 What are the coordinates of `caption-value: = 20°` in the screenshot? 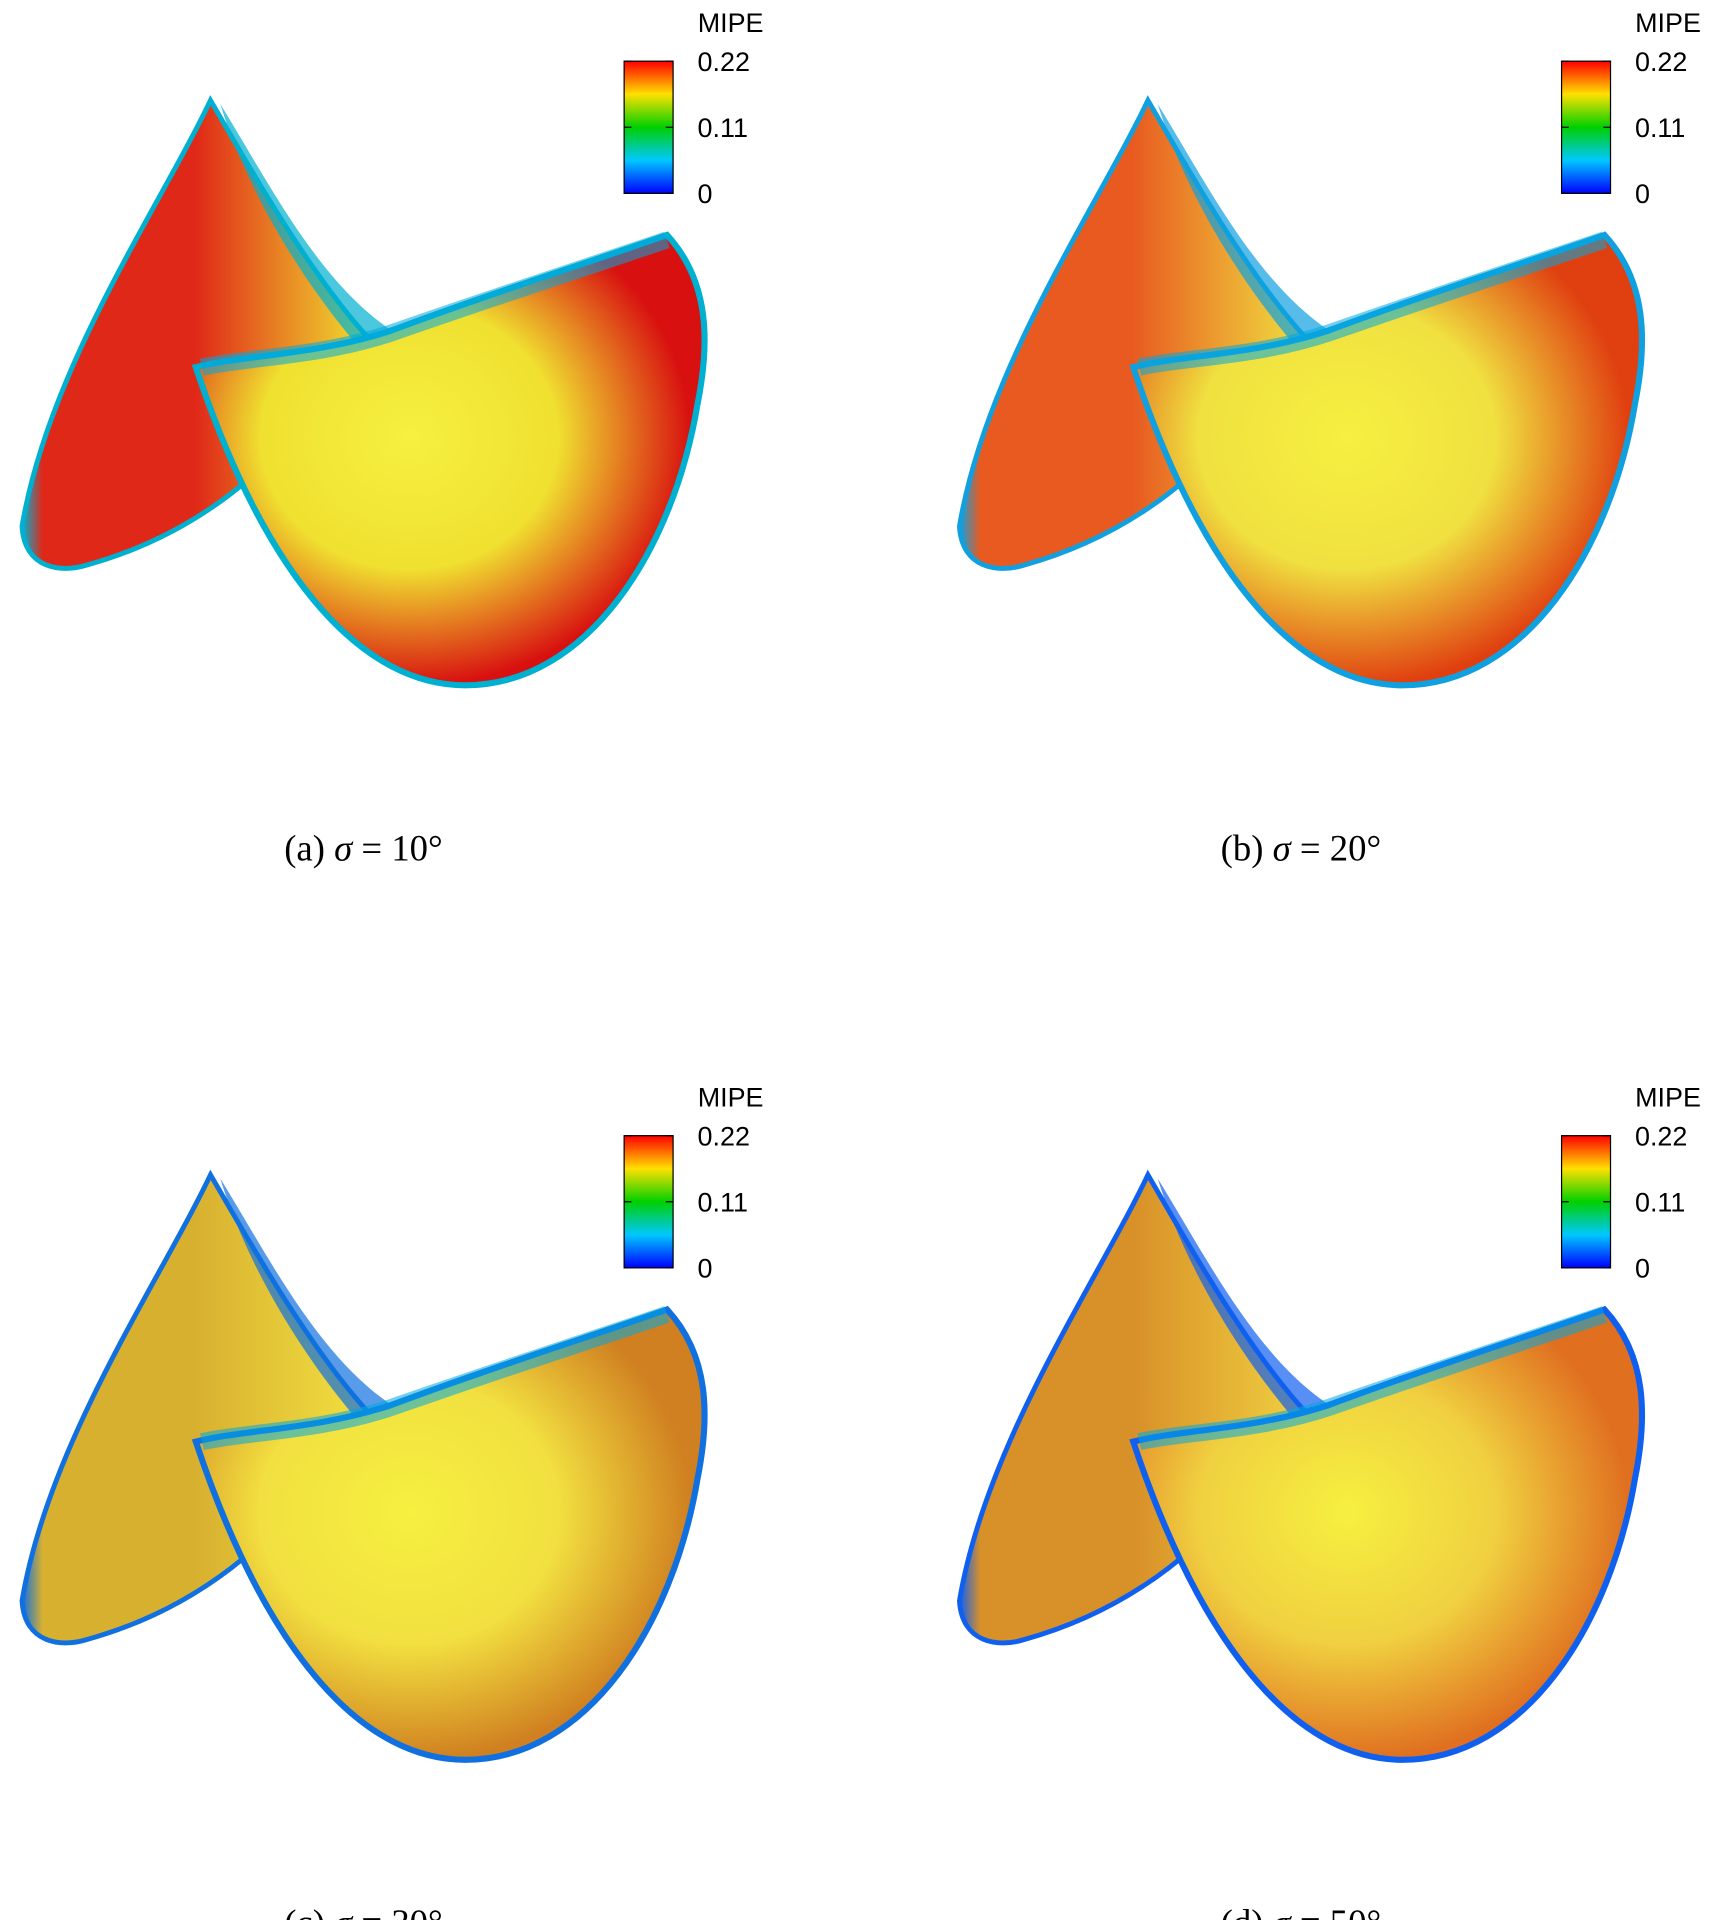 It's located at (1340, 847).